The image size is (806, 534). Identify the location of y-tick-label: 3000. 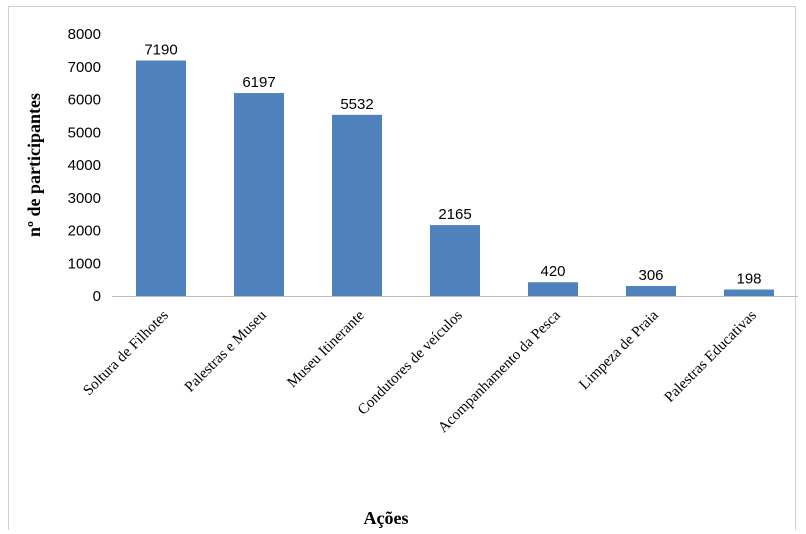
(84, 198).